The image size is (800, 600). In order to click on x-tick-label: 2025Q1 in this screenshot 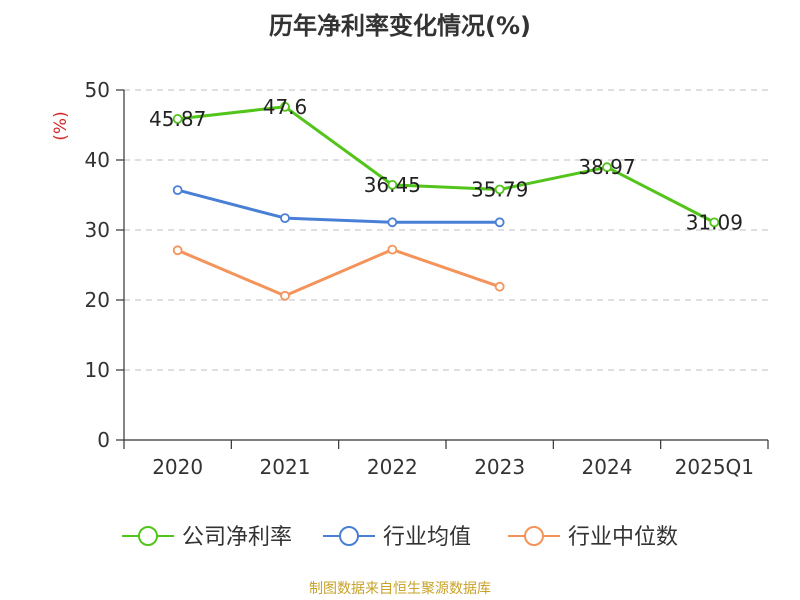, I will do `click(714, 467)`.